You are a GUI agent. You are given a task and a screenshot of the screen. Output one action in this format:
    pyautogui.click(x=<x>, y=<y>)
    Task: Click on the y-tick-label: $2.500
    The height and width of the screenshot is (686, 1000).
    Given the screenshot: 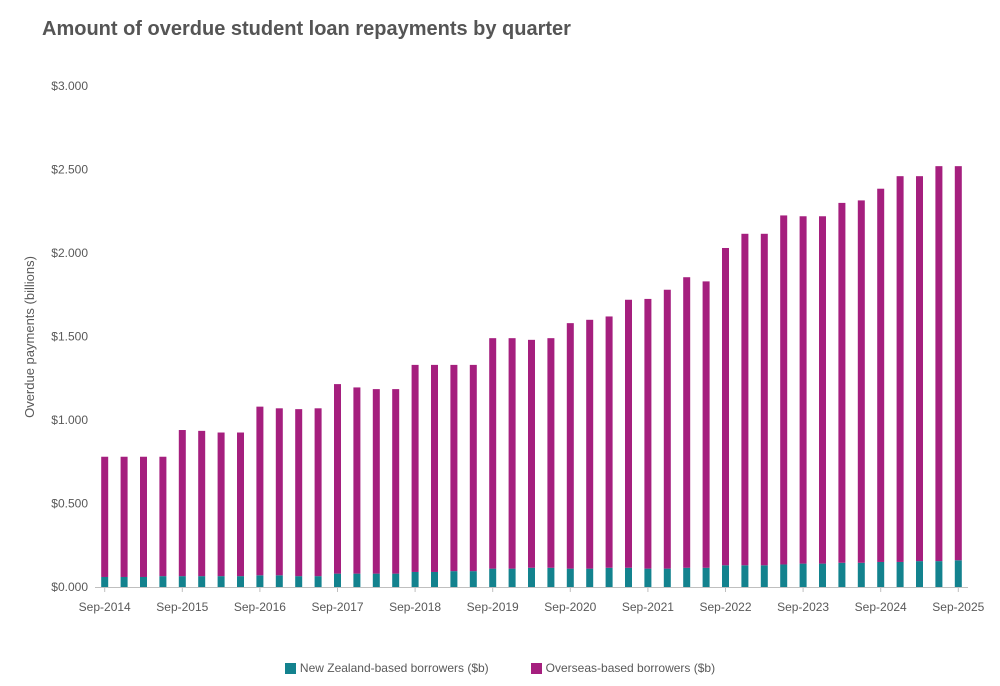 What is the action you would take?
    pyautogui.click(x=69, y=170)
    